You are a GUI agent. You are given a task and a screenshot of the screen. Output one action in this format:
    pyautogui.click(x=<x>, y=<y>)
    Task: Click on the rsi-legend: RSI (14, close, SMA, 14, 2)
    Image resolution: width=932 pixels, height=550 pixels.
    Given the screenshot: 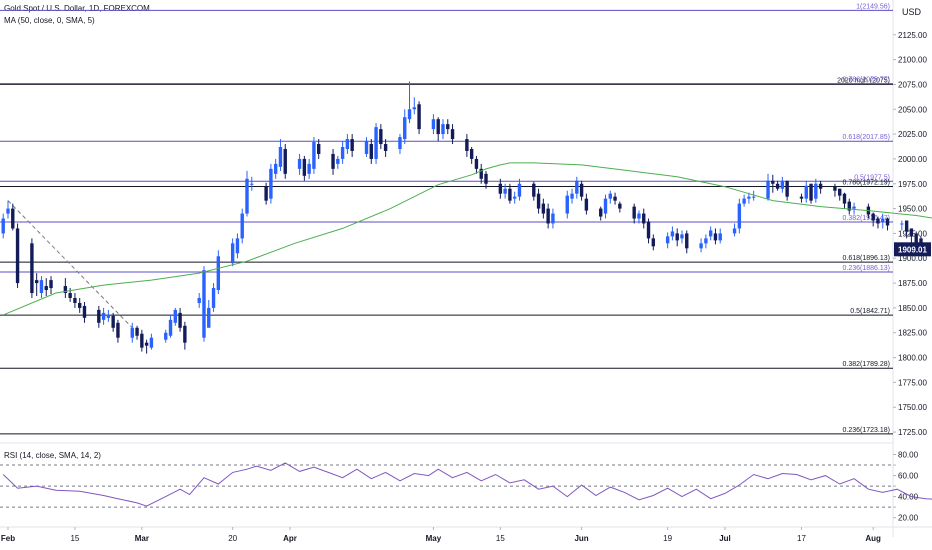 What is the action you would take?
    pyautogui.click(x=52, y=455)
    